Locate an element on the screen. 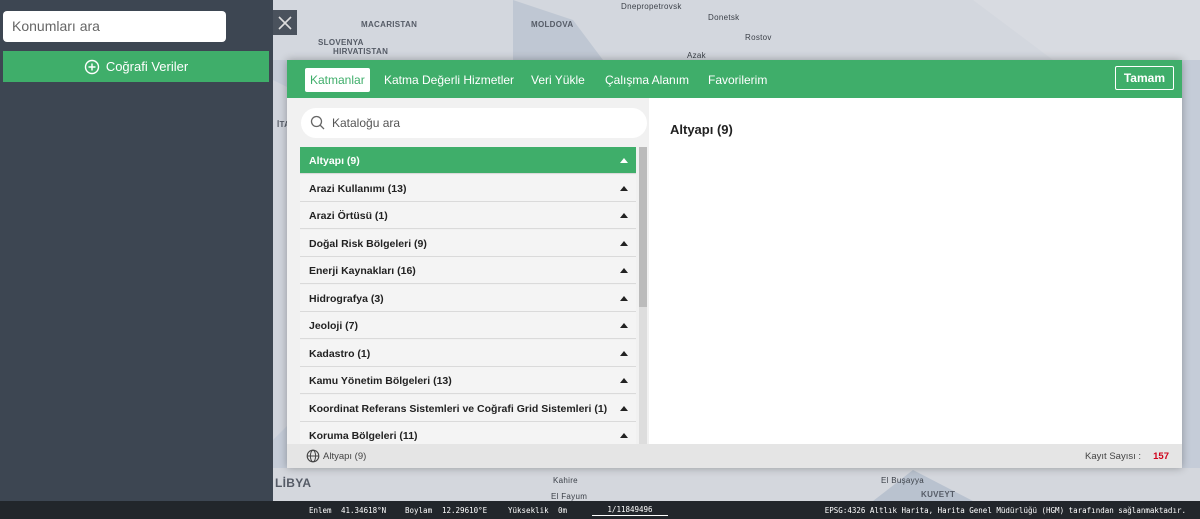  tab: Katmanlar is located at coordinates (337, 80).